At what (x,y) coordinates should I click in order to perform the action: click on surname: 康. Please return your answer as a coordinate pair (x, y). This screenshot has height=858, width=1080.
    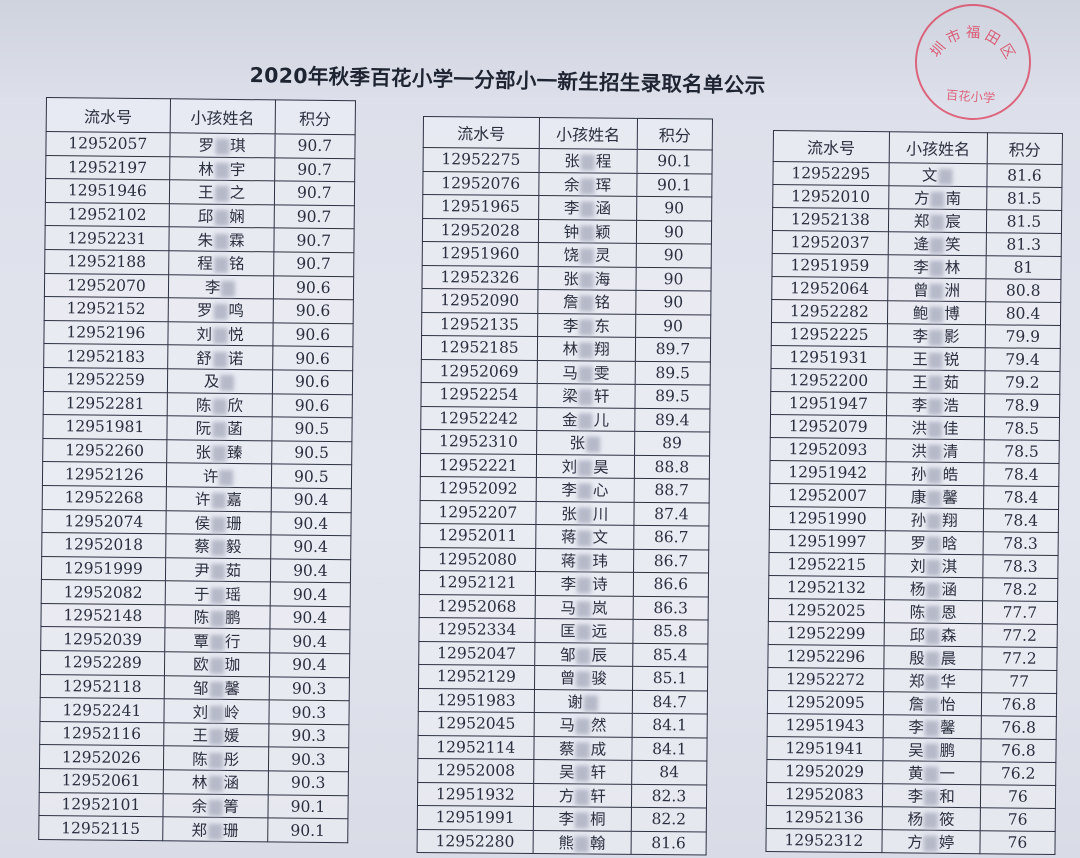
    Looking at the image, I should click on (918, 497).